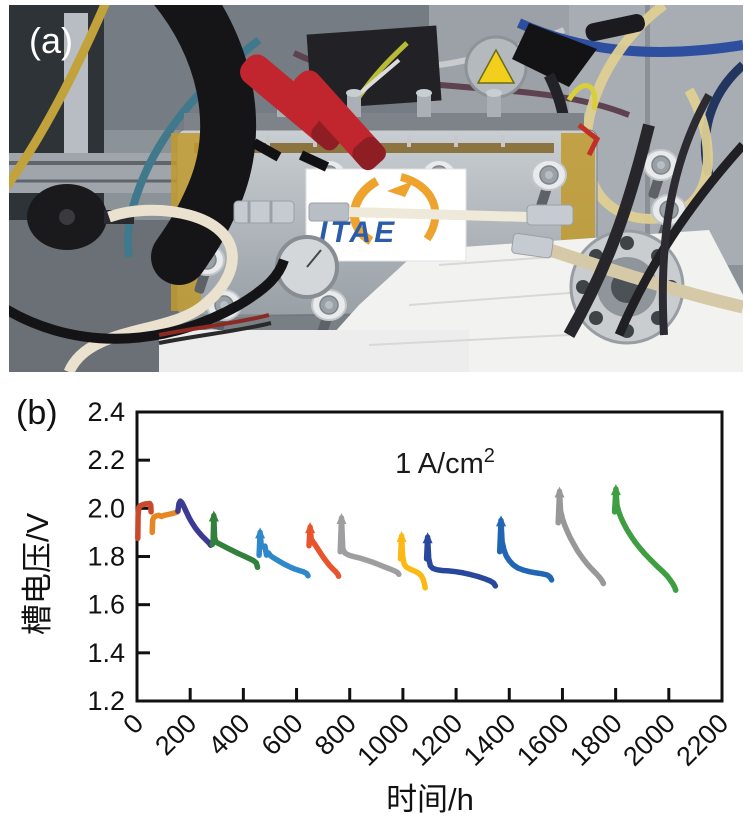  Describe the element at coordinates (550, 215) in the screenshot. I see `compression-fitting-right` at that location.